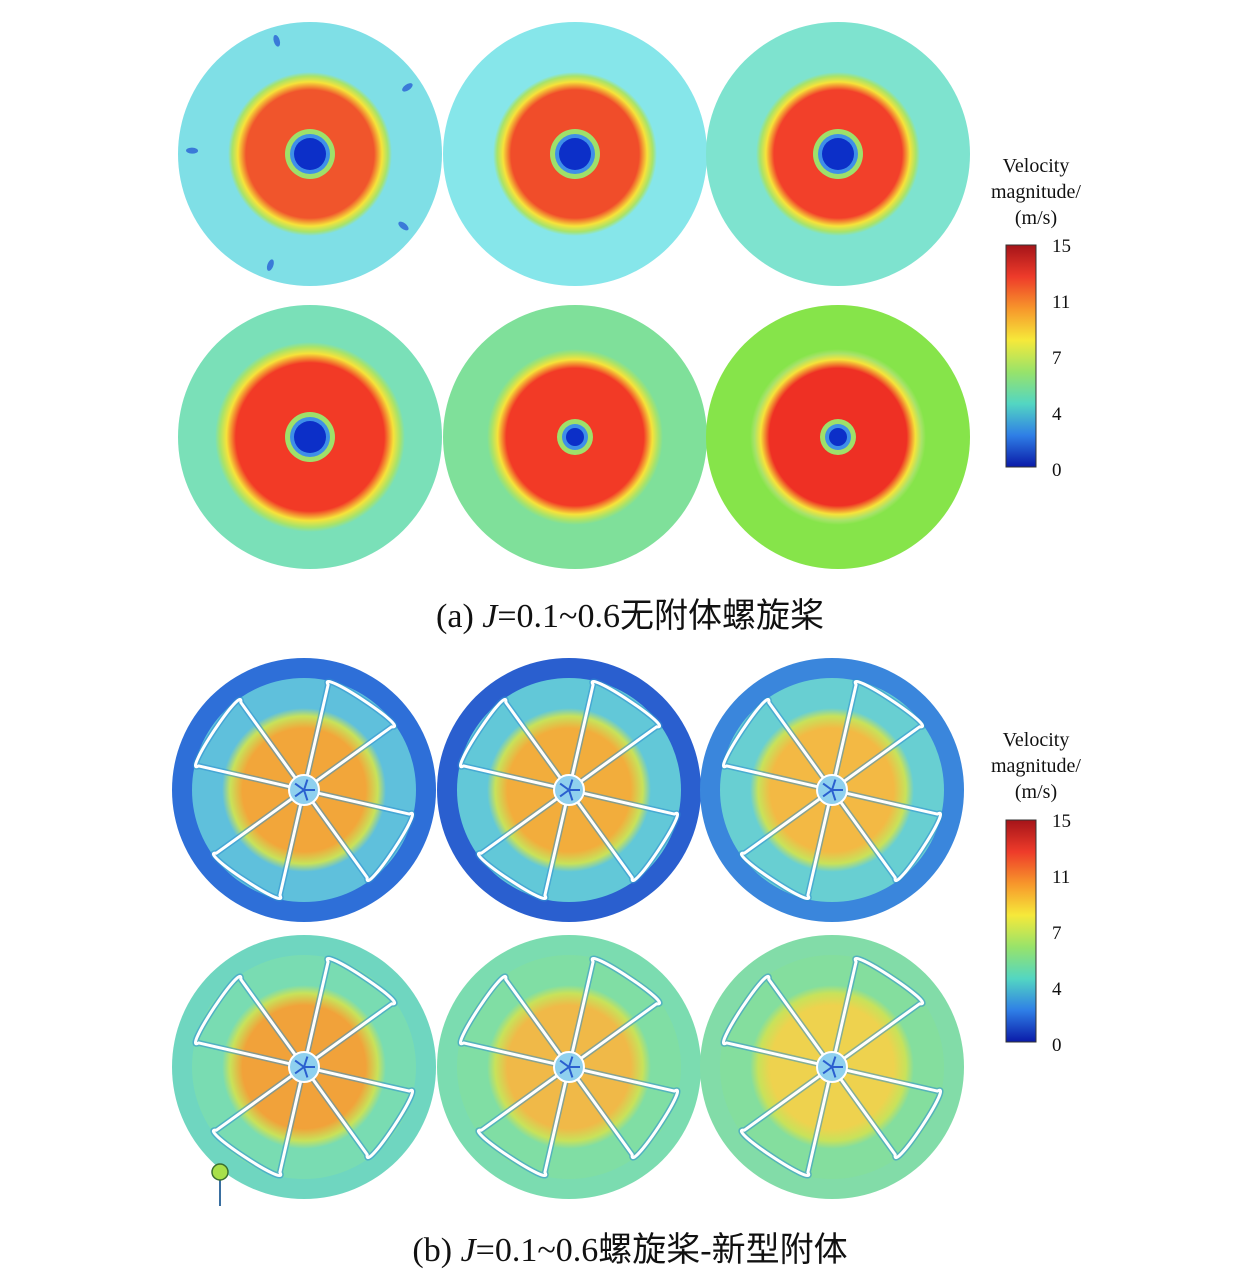  Describe the element at coordinates (436, 1250) in the screenshot. I see `caption-prefix: (b)` at that location.